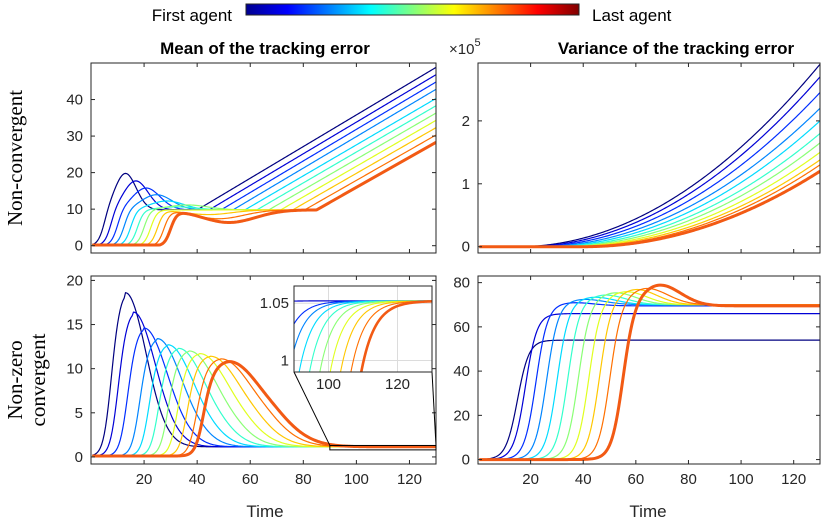  What do you see at coordinates (397, 384) in the screenshot?
I see `inset-xtick-label: 120` at bounding box center [397, 384].